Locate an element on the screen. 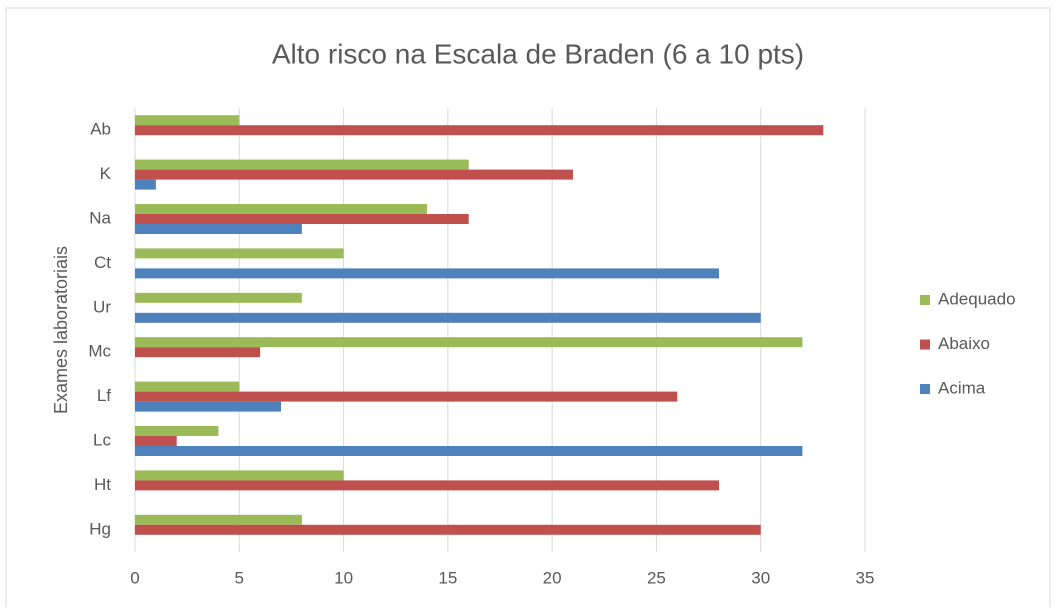  y-tick-label: Ab is located at coordinates (100, 129).